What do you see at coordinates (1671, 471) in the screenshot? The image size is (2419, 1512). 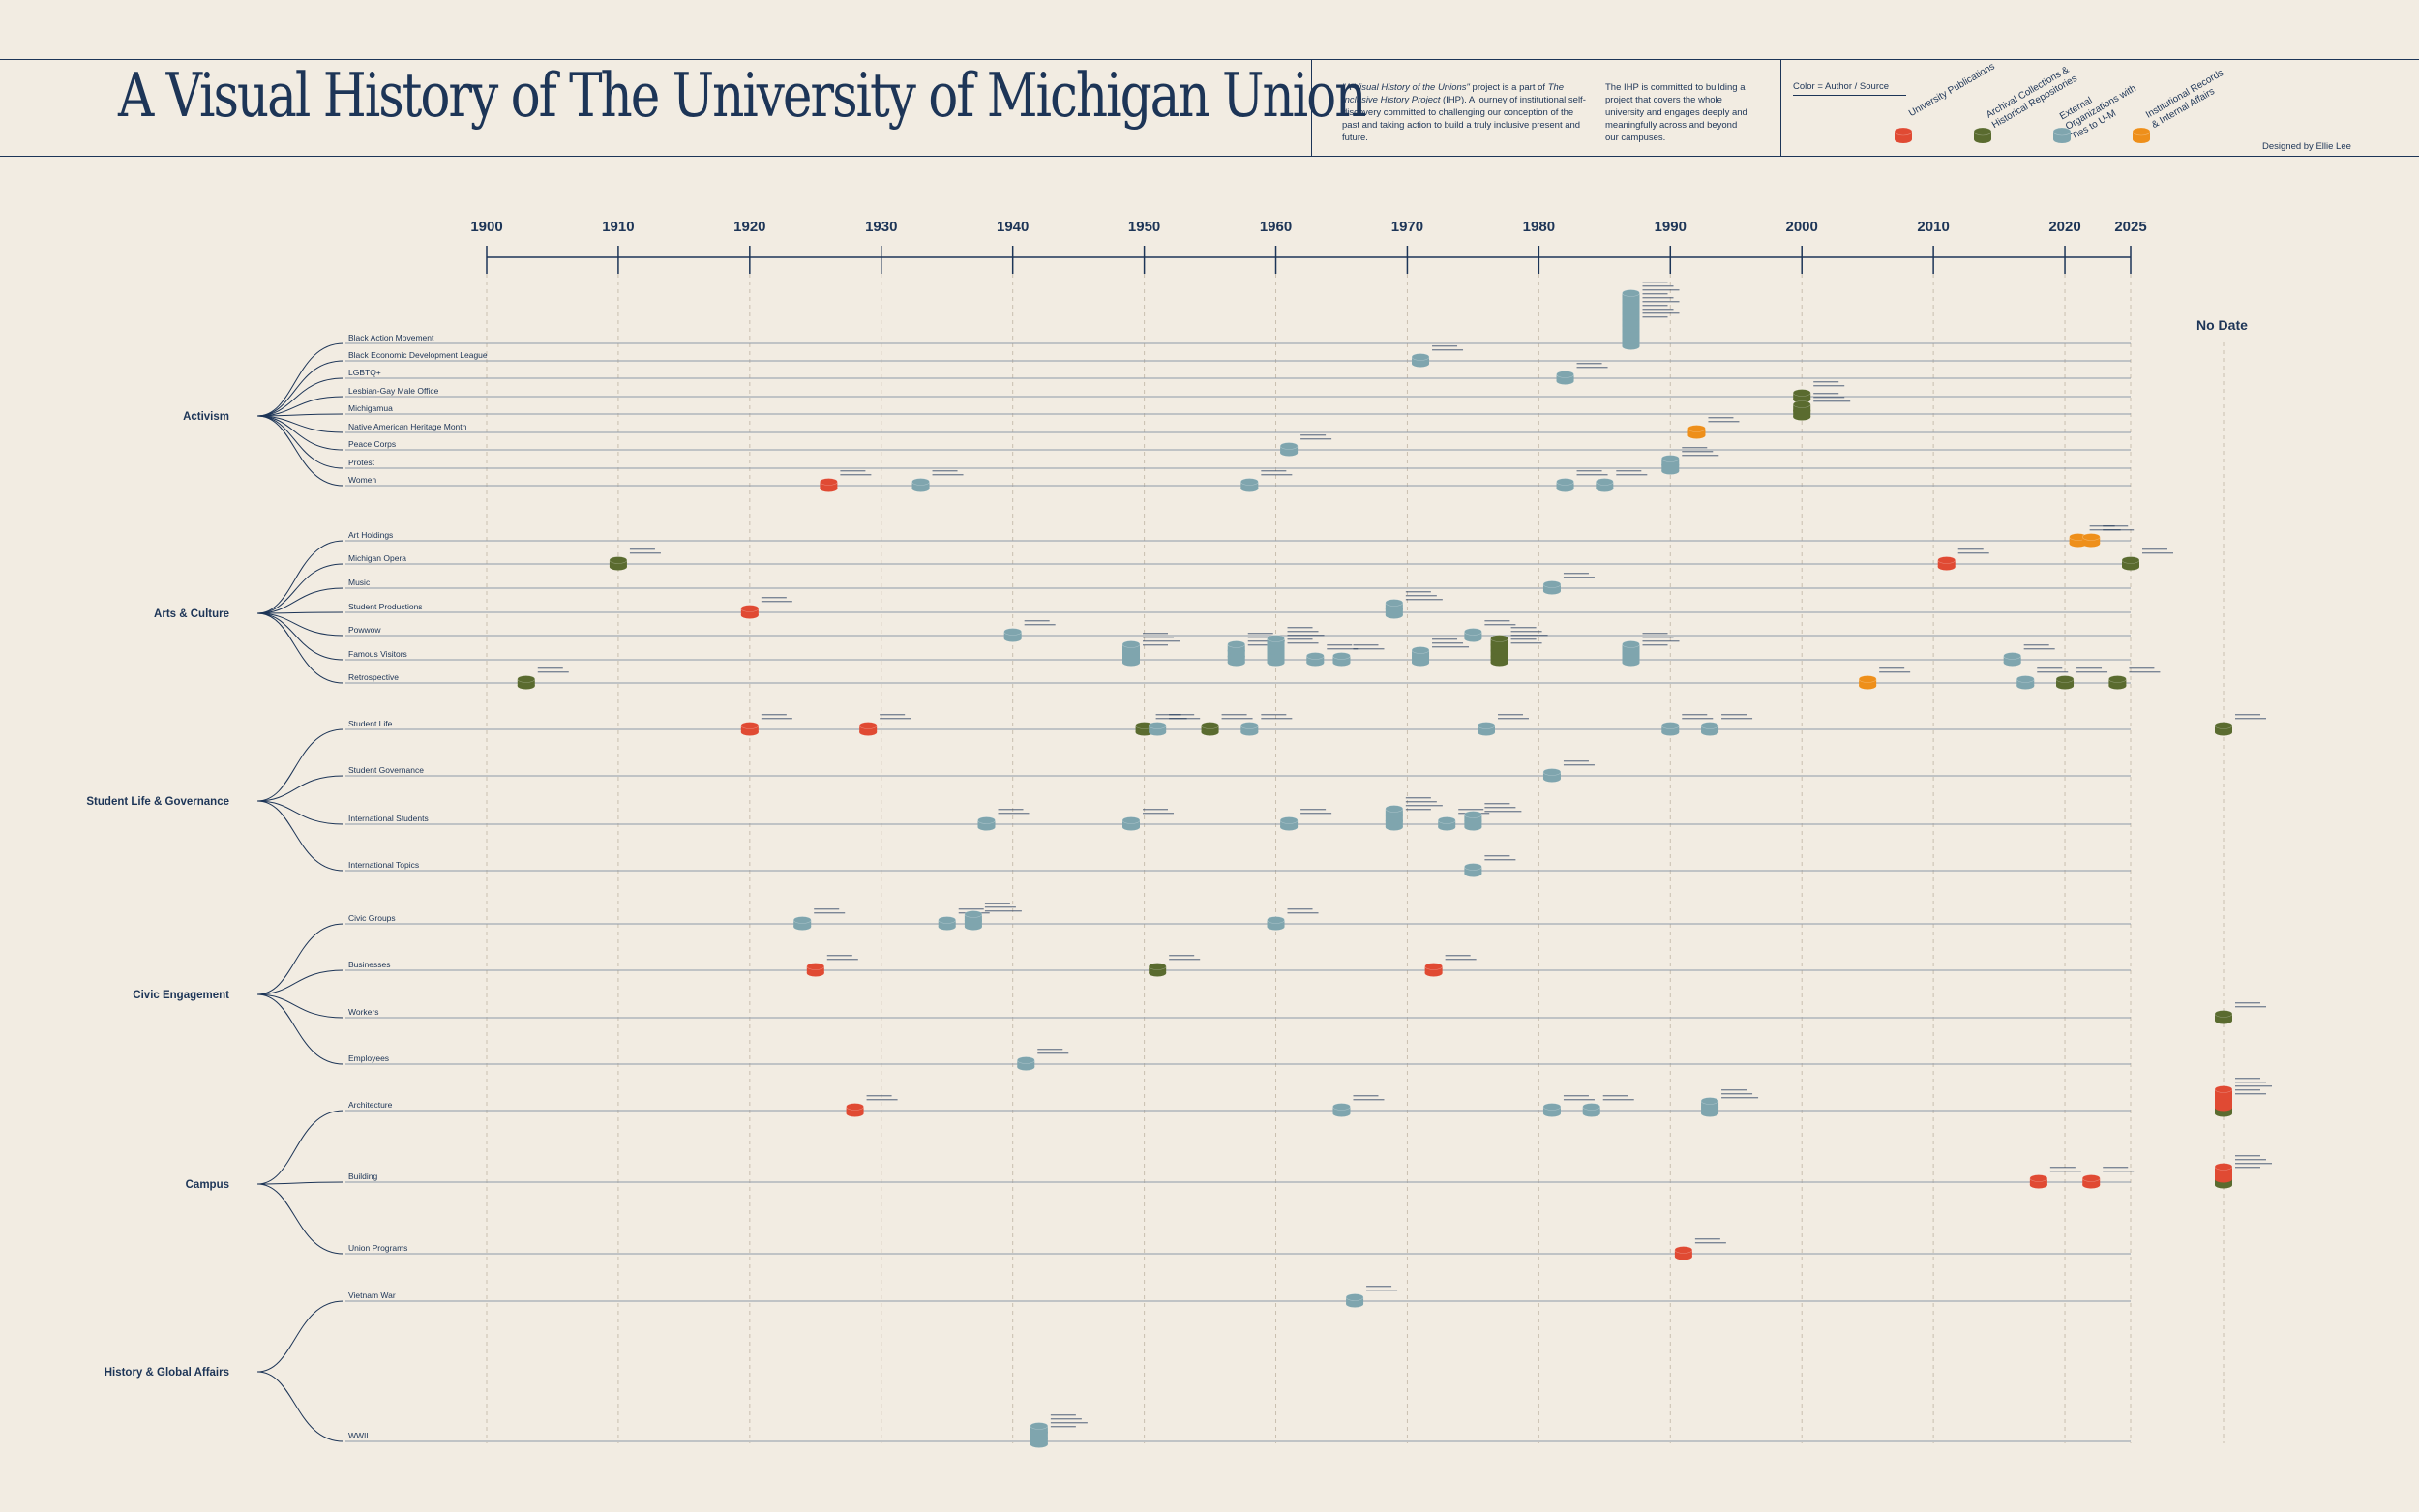 I see `event-marker-protest-1990` at bounding box center [1671, 471].